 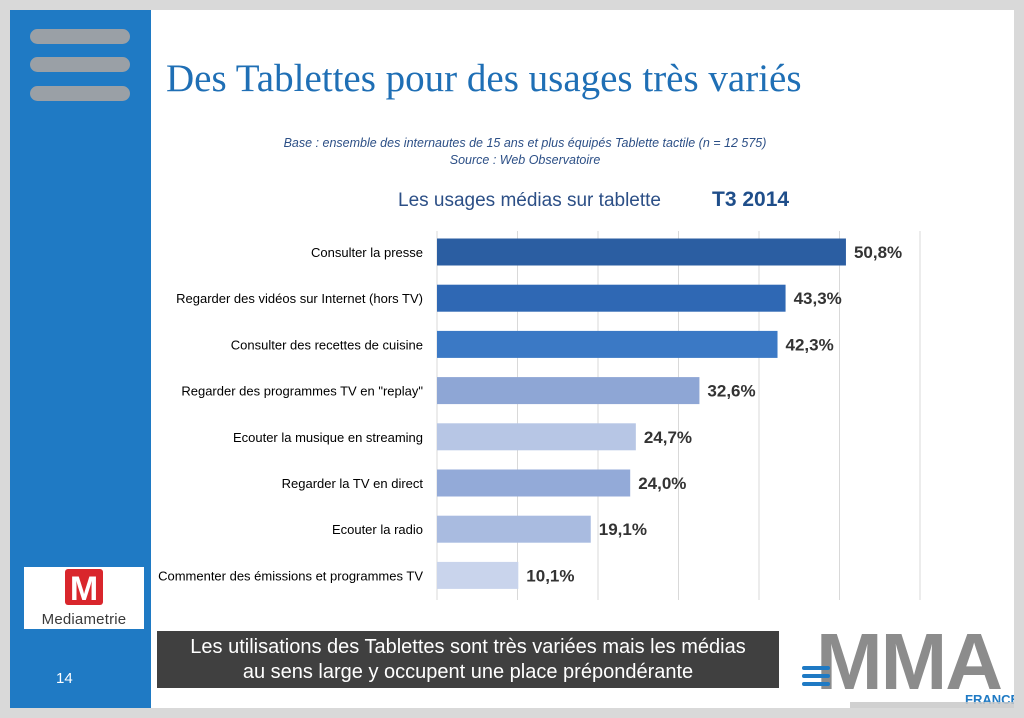 What do you see at coordinates (731, 391) in the screenshot?
I see `value-label: 32,6%` at bounding box center [731, 391].